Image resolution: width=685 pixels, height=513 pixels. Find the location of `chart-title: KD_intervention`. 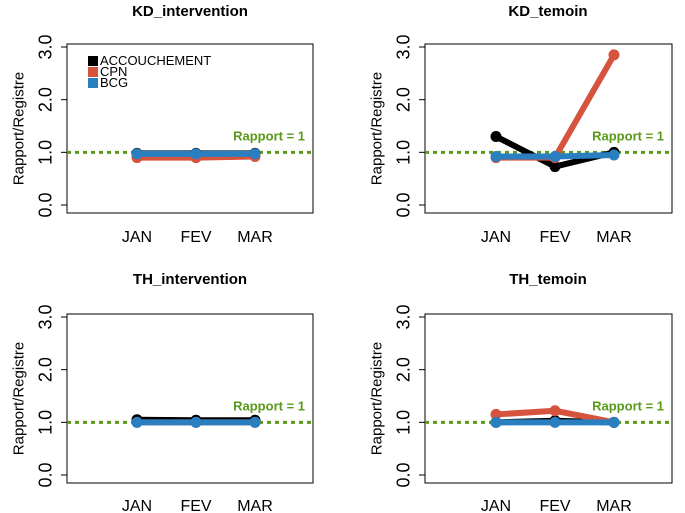

chart-title: KD_intervention is located at coordinates (190, 11).